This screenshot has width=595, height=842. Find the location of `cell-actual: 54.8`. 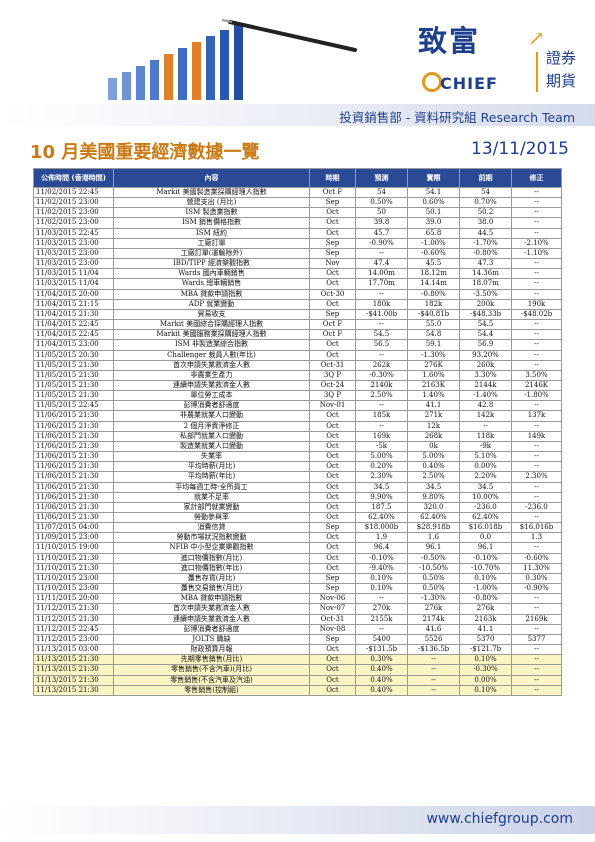

cell-actual: 54.8 is located at coordinates (433, 335).